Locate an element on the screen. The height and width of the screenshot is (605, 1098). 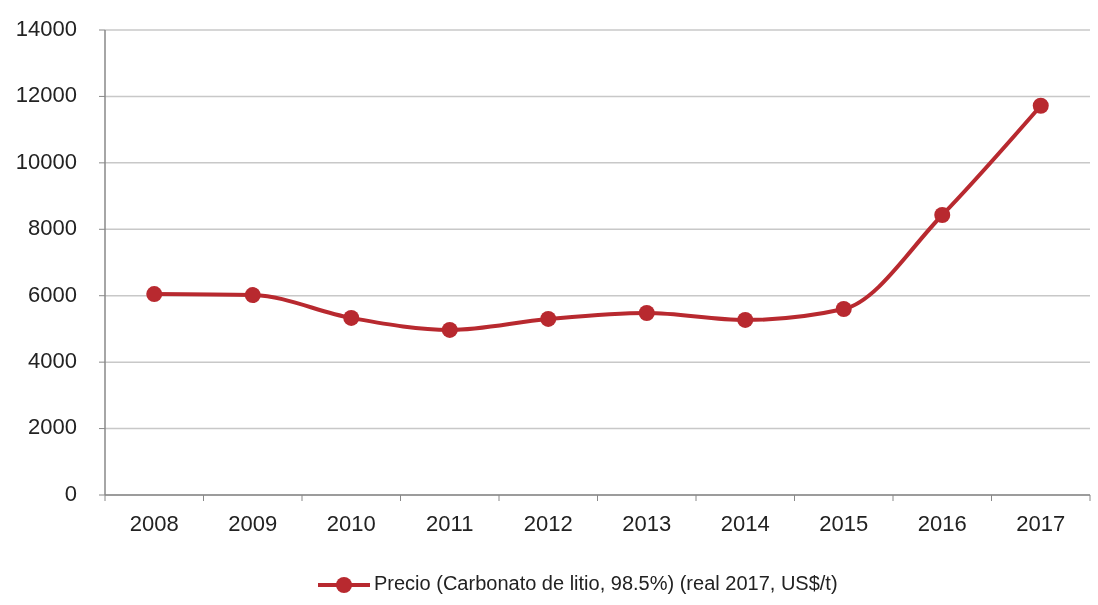
y-tick-label: 2000 is located at coordinates (52, 427).